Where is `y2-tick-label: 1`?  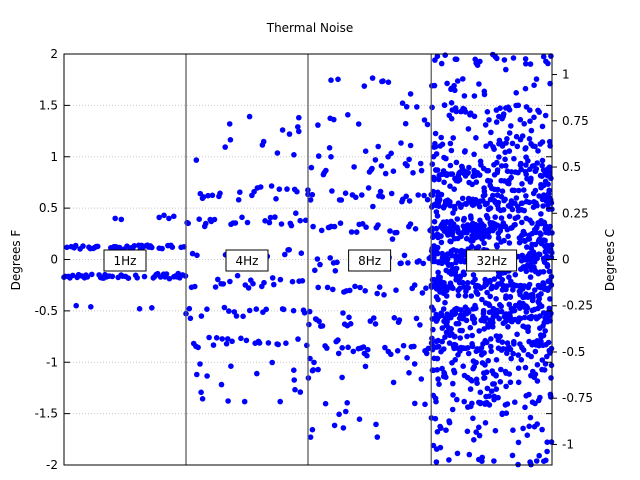 y2-tick-label: 1 is located at coordinates (566, 75).